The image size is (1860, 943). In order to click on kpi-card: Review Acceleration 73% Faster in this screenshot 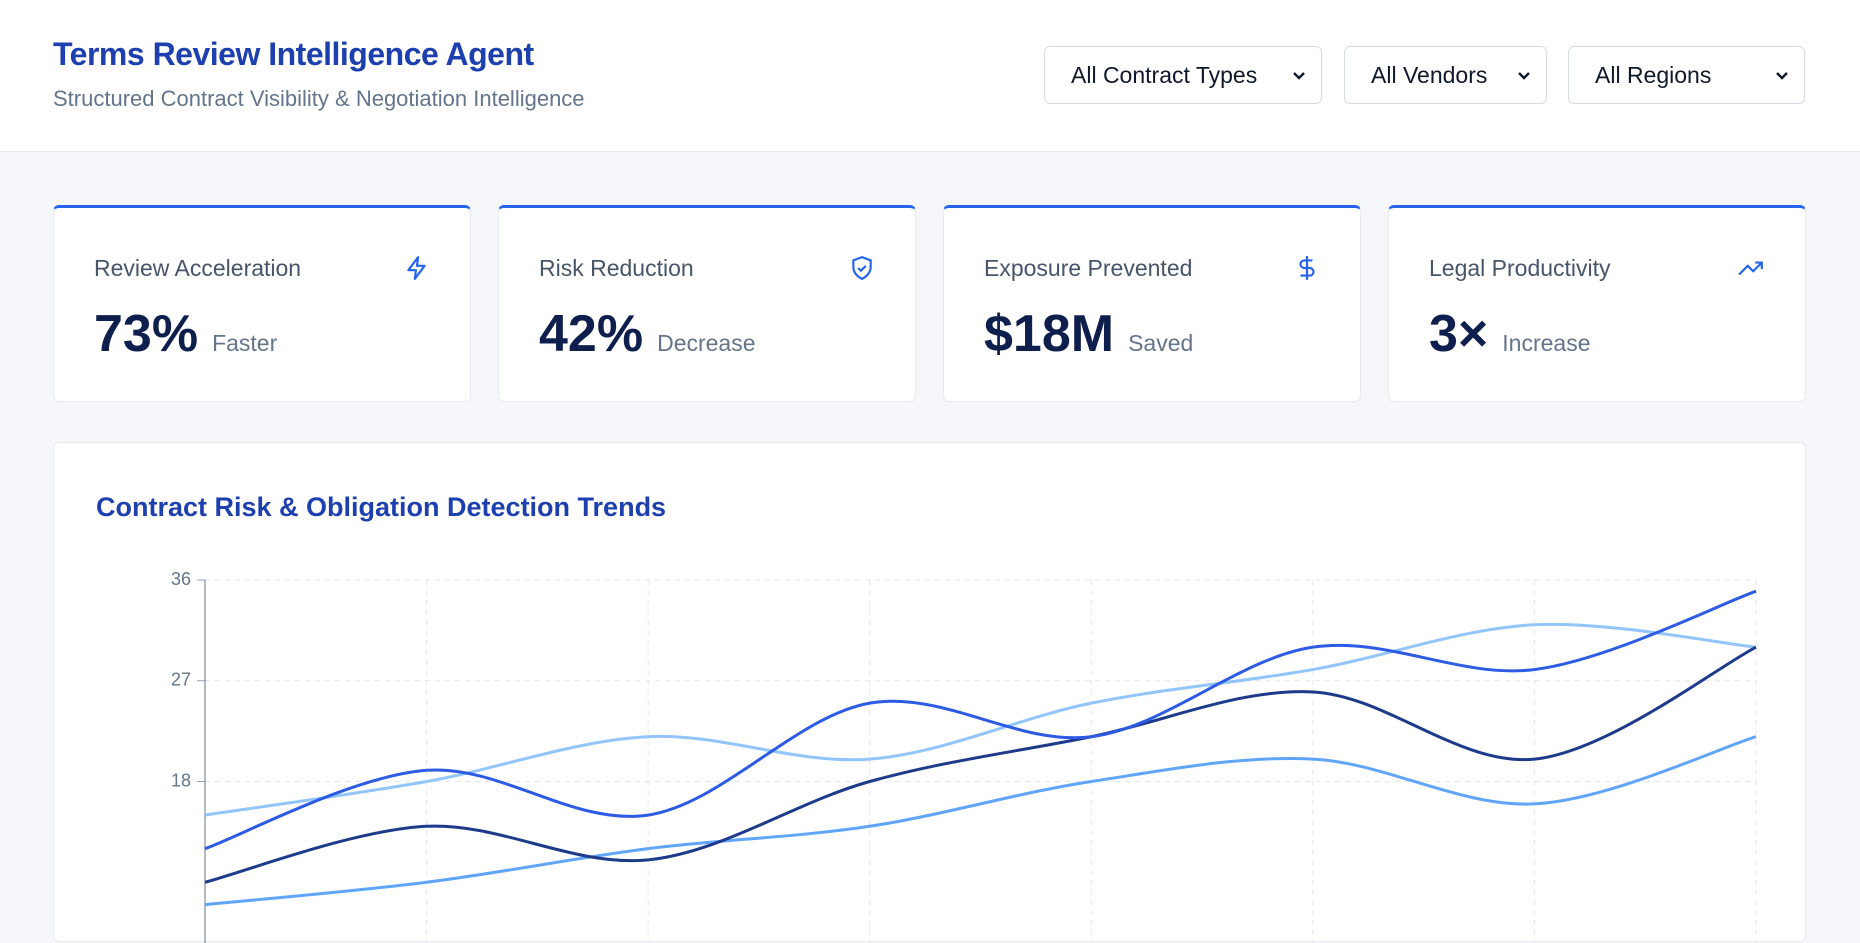, I will do `click(262, 303)`.